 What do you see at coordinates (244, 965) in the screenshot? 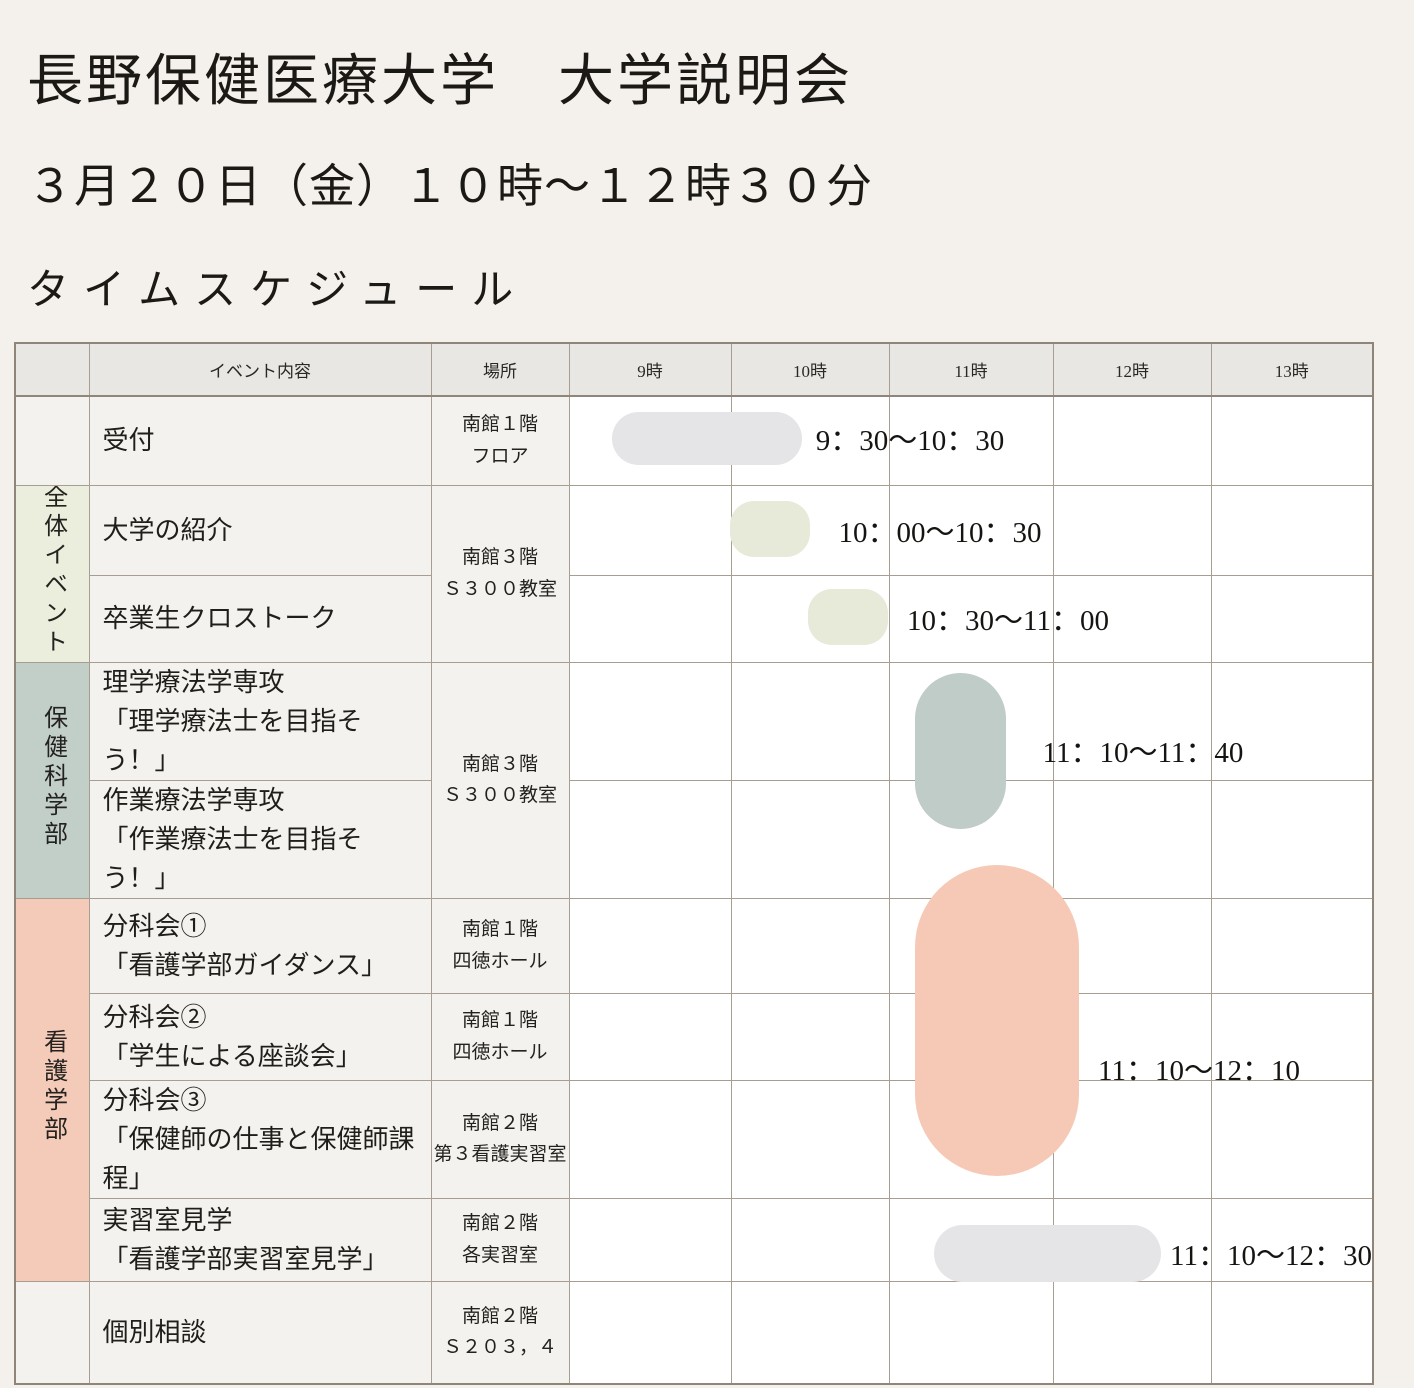
I see `event-subtitle: 「看護学部ガイダンス」` at bounding box center [244, 965].